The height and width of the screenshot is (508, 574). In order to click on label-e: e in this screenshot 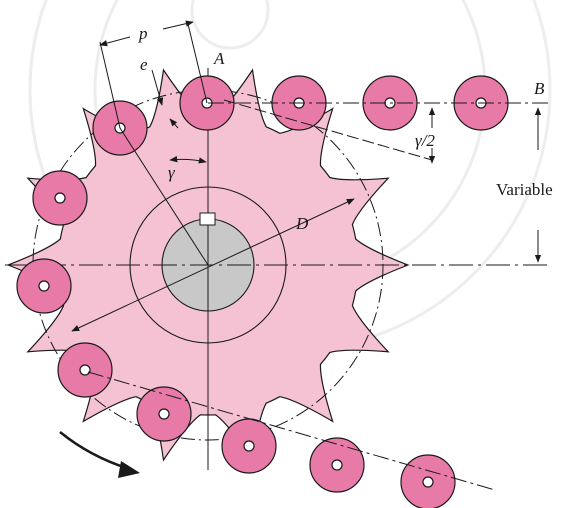, I will do `click(144, 64)`.